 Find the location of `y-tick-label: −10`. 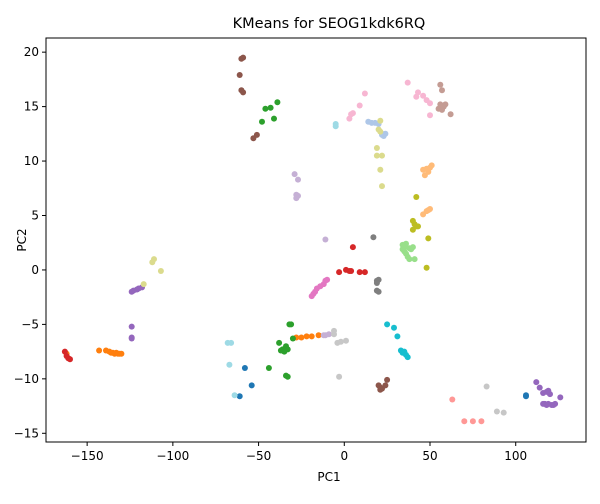

y-tick-label: −10 is located at coordinates (26, 379).